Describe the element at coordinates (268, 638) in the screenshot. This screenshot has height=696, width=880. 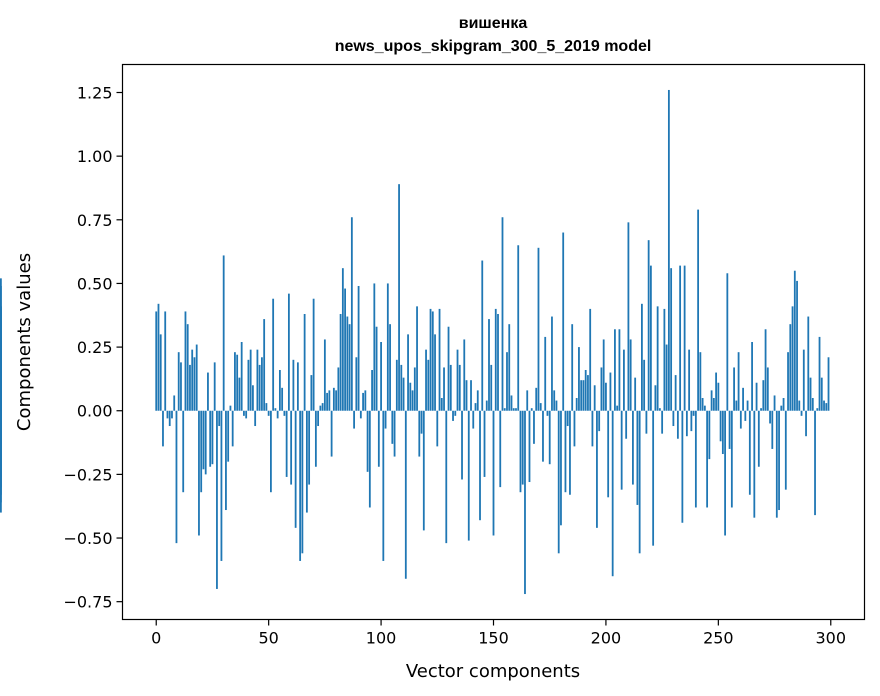
I see `x-tick-label: 50` at that location.